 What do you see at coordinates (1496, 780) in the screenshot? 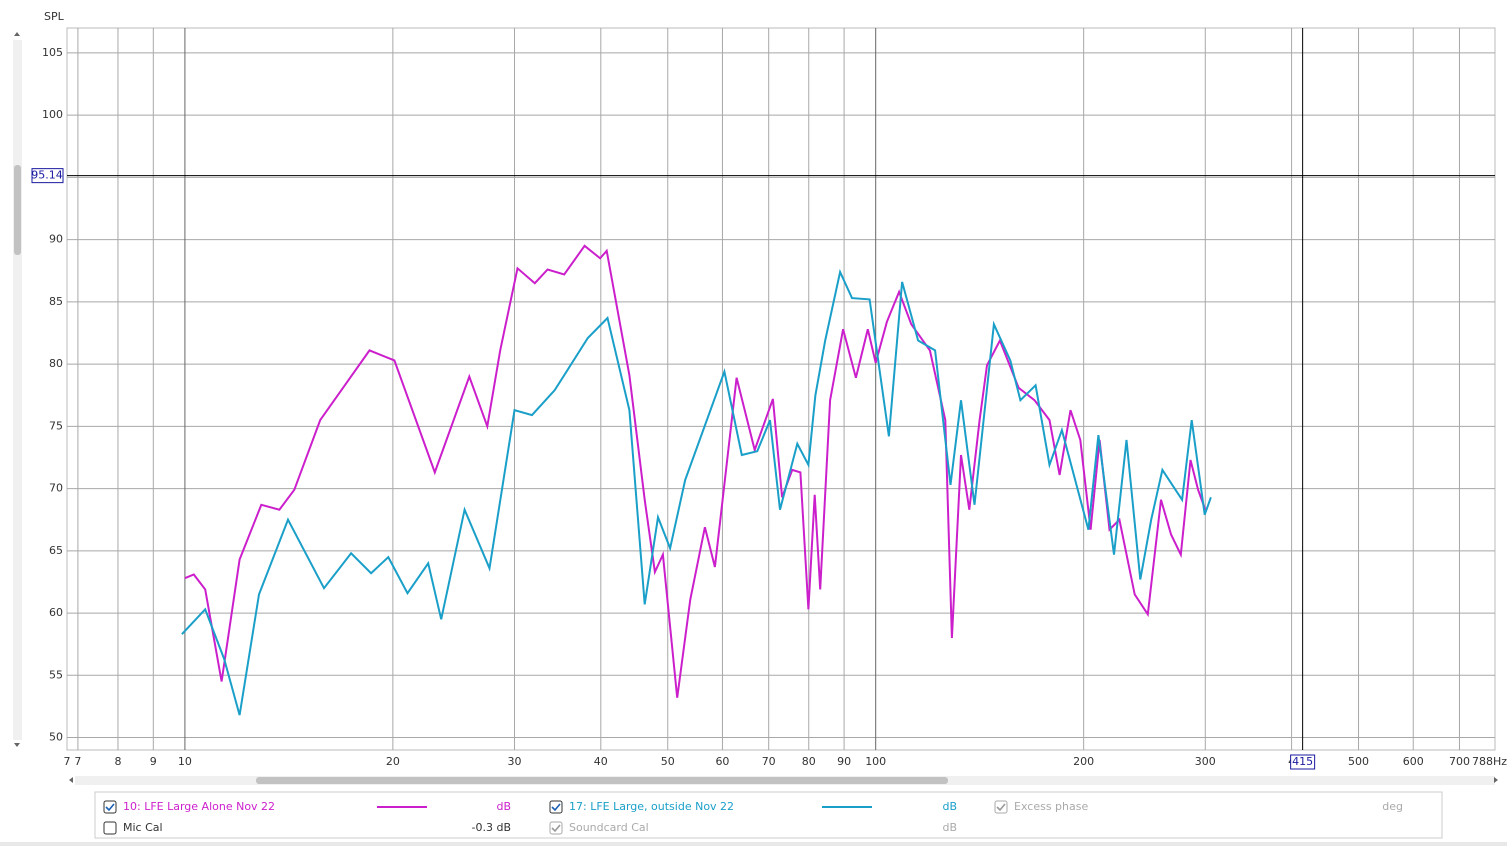
I see `scroll-right` at bounding box center [1496, 780].